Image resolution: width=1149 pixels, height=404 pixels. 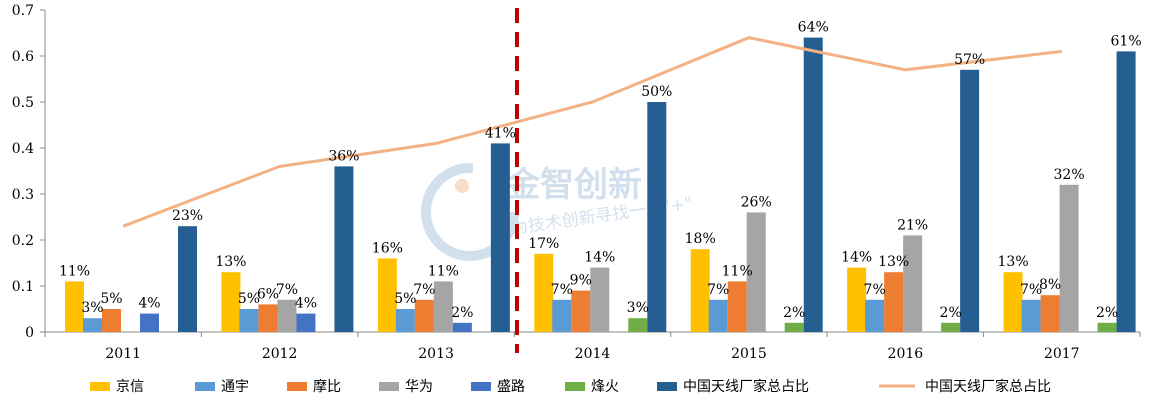 What do you see at coordinates (23, 57) in the screenshot?
I see `y-tick-label: 0.6` at bounding box center [23, 57].